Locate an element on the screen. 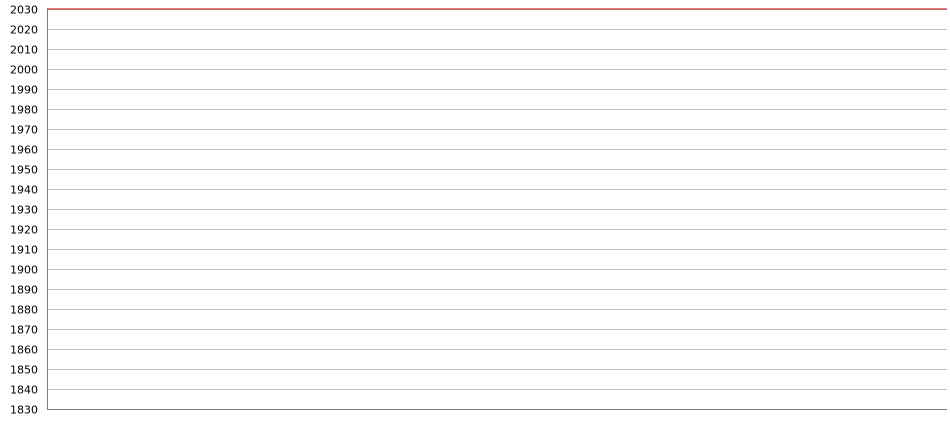 Image resolution: width=950 pixels, height=440 pixels. y-tick-label-1880: 1880 is located at coordinates (24, 310).